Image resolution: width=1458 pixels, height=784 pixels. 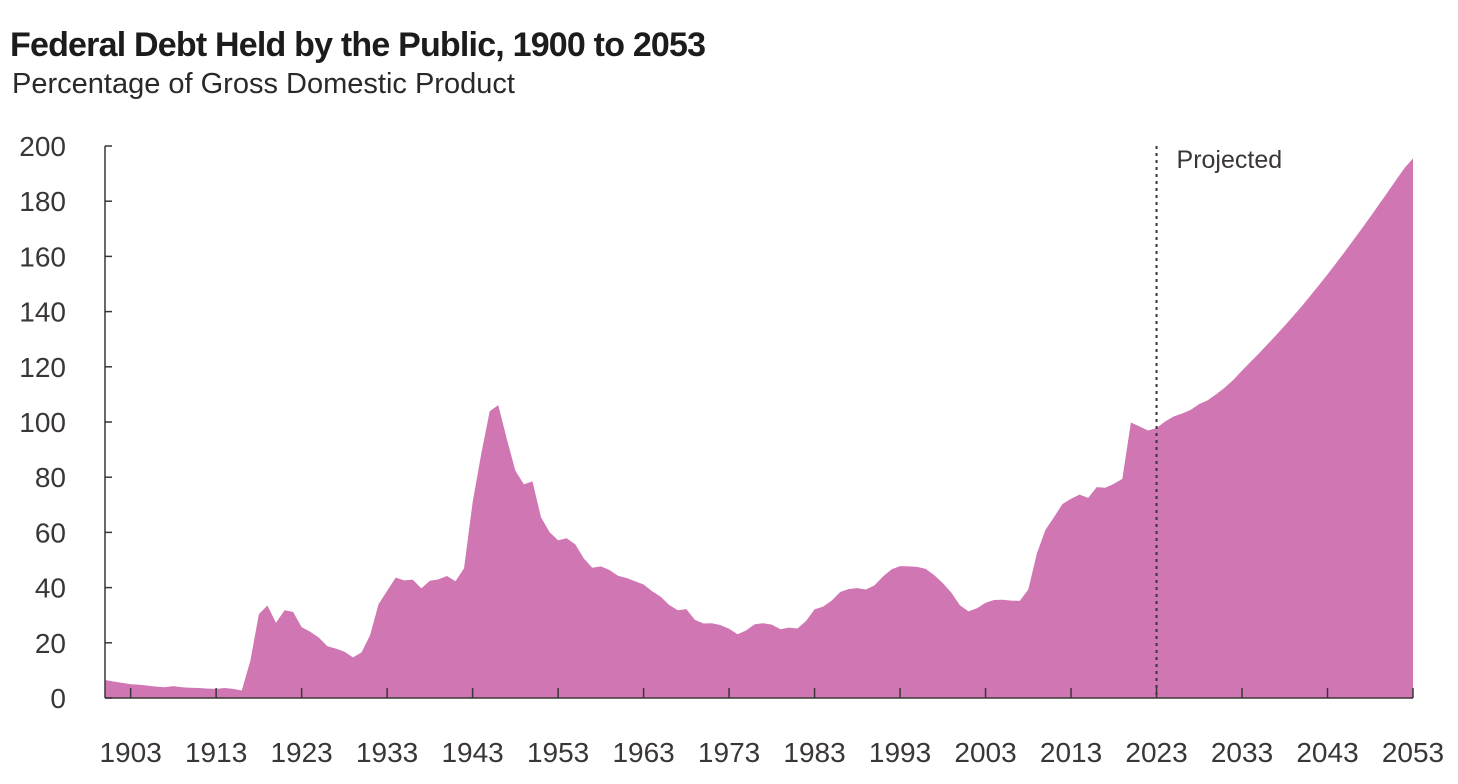 I want to click on x-tick-label: 1953, so click(x=558, y=752).